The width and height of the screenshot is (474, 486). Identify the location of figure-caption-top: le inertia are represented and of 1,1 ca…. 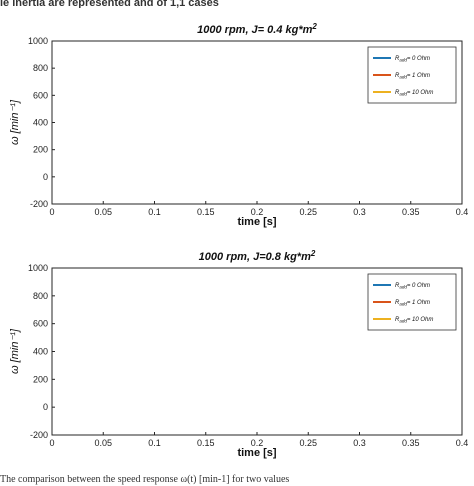
(237, 4).